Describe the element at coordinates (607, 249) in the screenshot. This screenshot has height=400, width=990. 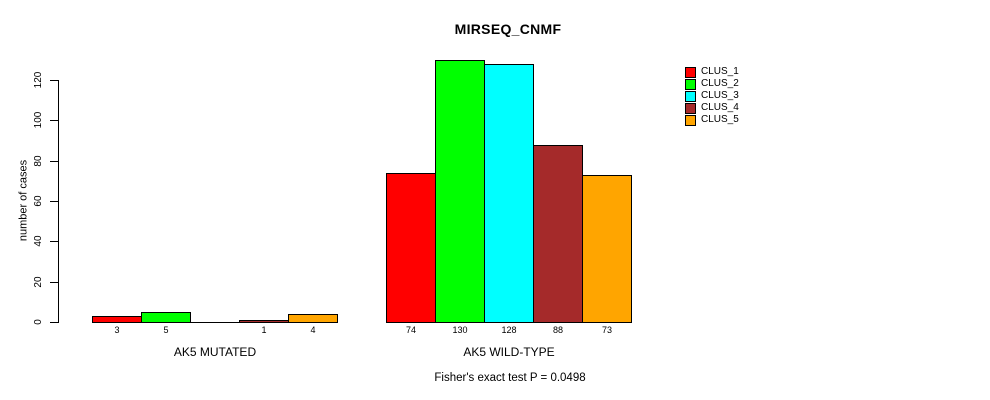
I see `bar-clus_5-group2` at that location.